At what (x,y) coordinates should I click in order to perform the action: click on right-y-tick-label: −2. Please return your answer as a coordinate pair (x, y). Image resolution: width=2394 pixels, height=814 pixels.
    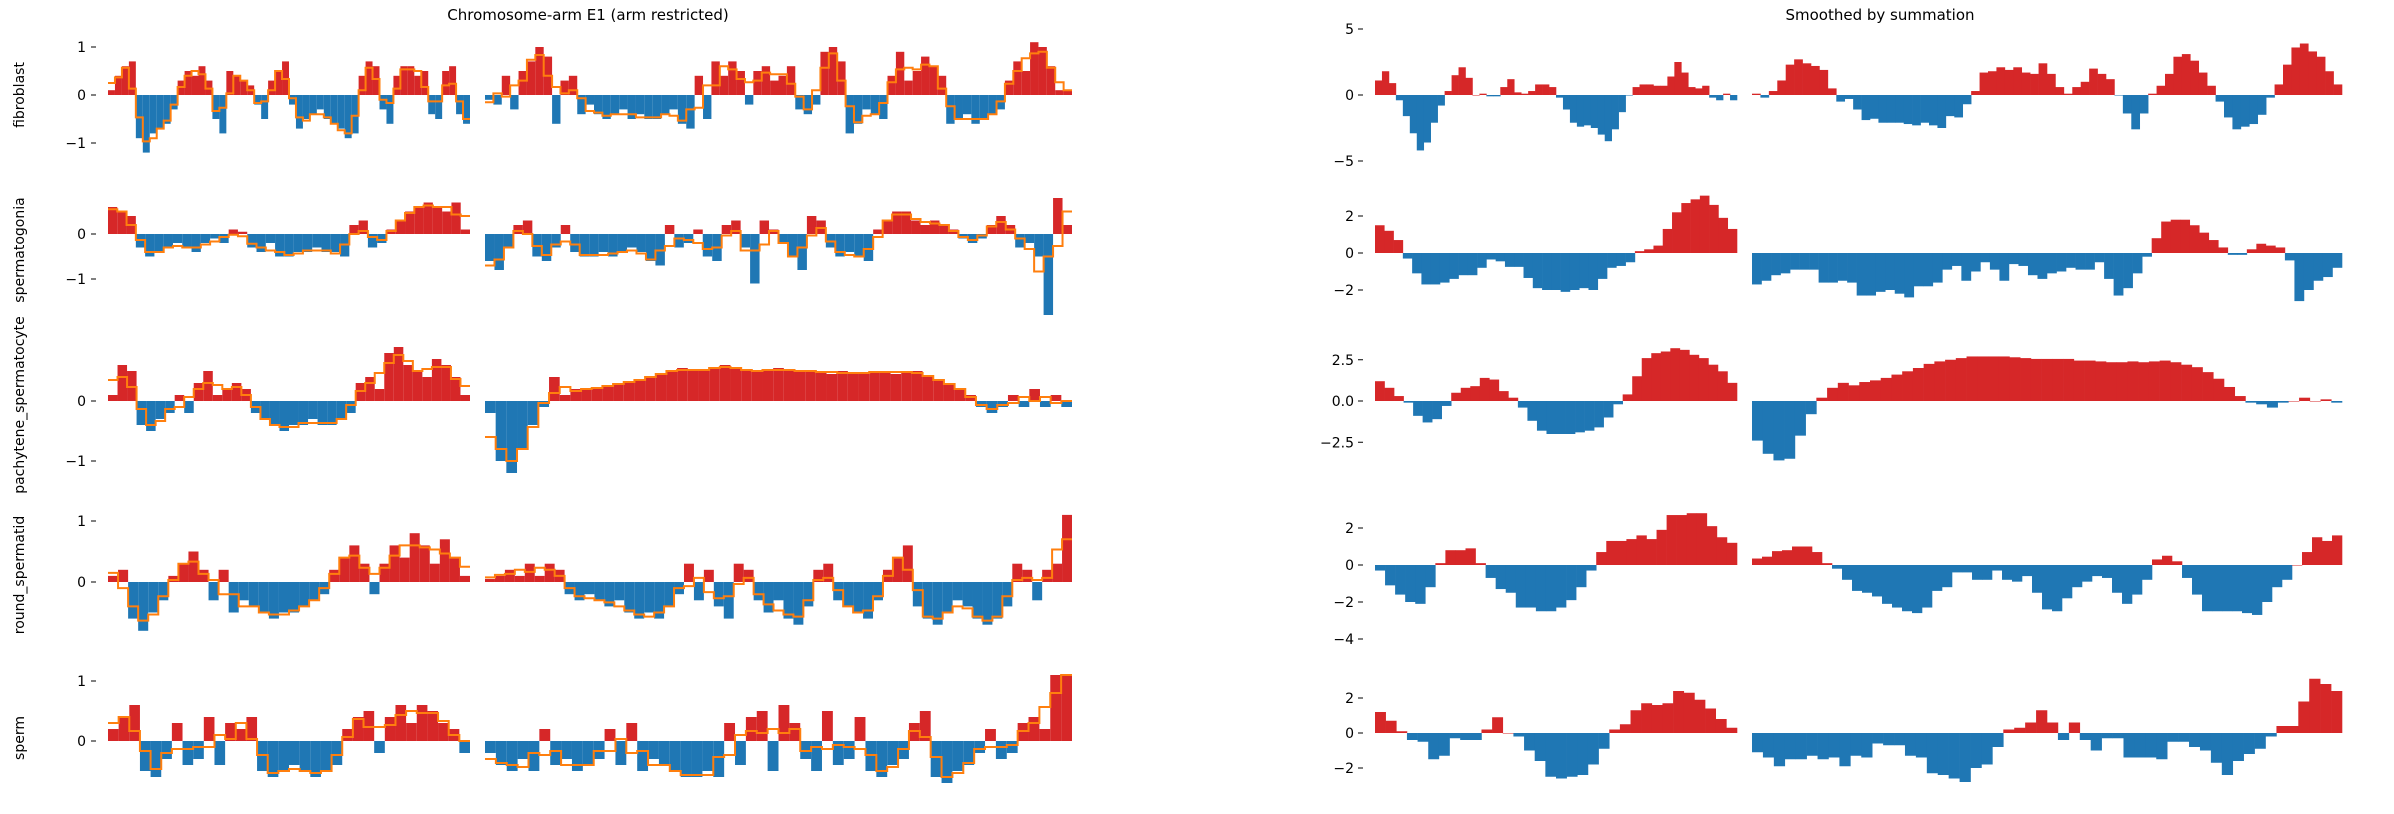
    Looking at the image, I should click on (1343, 291).